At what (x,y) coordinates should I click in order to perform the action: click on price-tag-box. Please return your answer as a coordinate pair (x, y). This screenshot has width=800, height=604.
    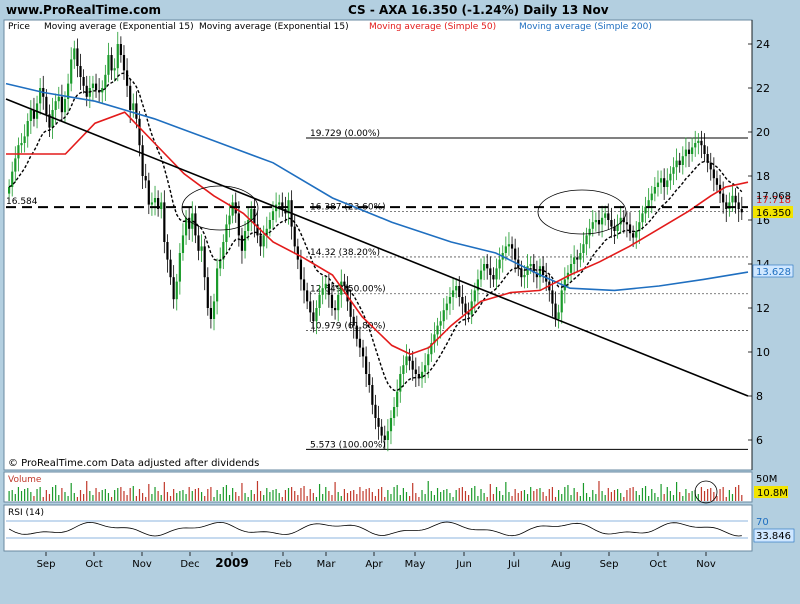
    Looking at the image, I should click on (773, 212).